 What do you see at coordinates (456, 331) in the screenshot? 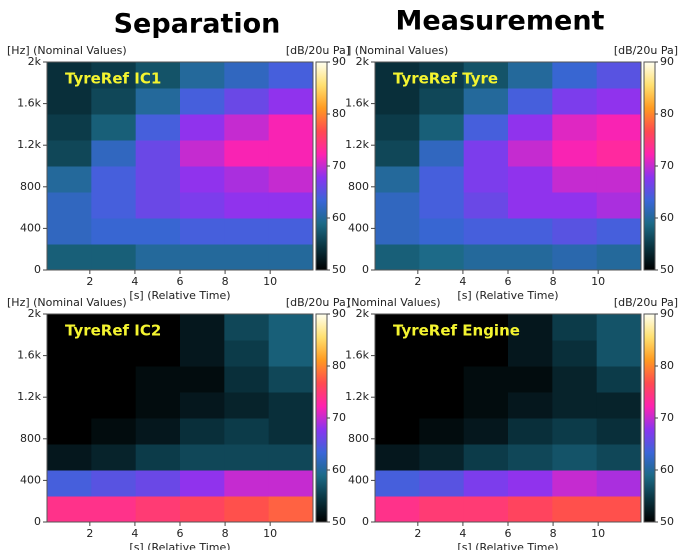
I see `annotation: TyreRef Engine` at bounding box center [456, 331].